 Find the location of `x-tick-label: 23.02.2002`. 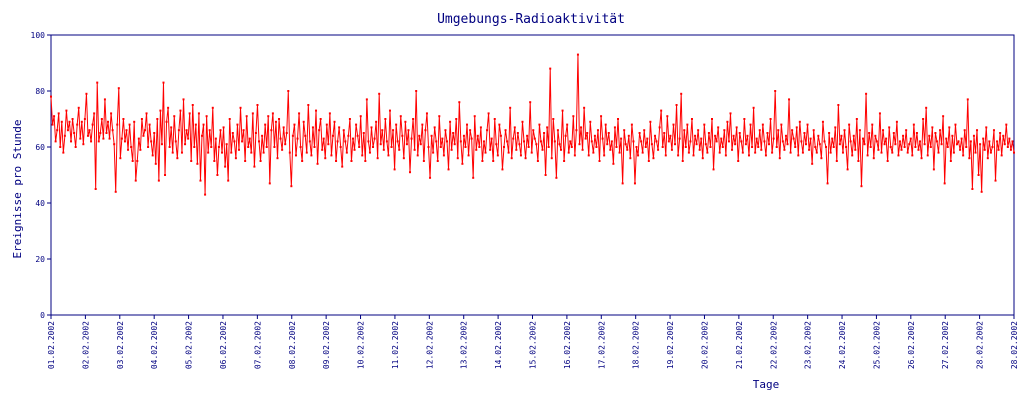

x-tick-label: 23.02.2002 is located at coordinates (808, 345).